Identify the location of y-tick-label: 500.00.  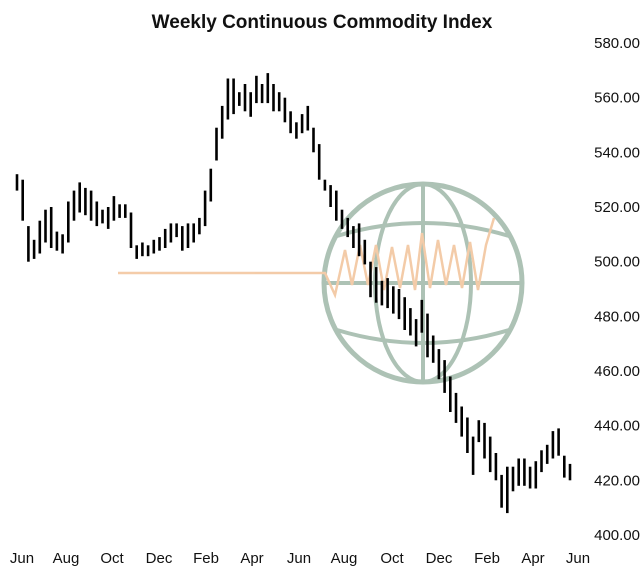
(617, 262).